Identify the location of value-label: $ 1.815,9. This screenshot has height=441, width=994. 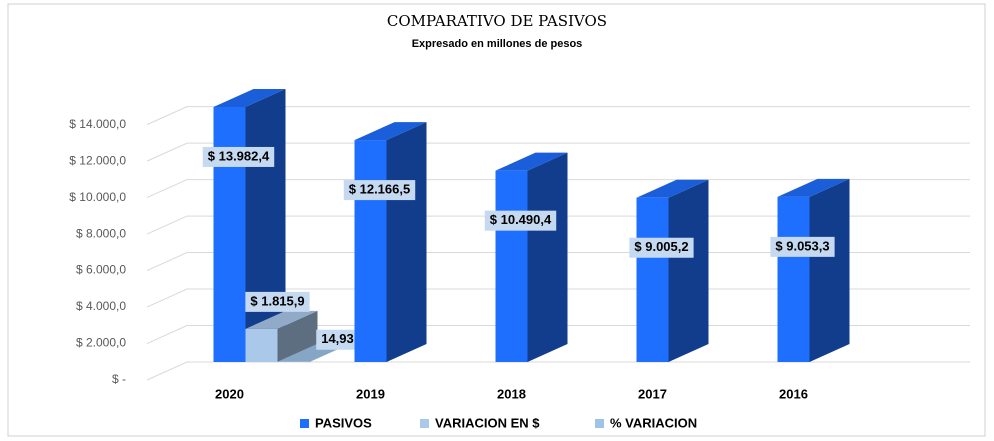
(277, 300).